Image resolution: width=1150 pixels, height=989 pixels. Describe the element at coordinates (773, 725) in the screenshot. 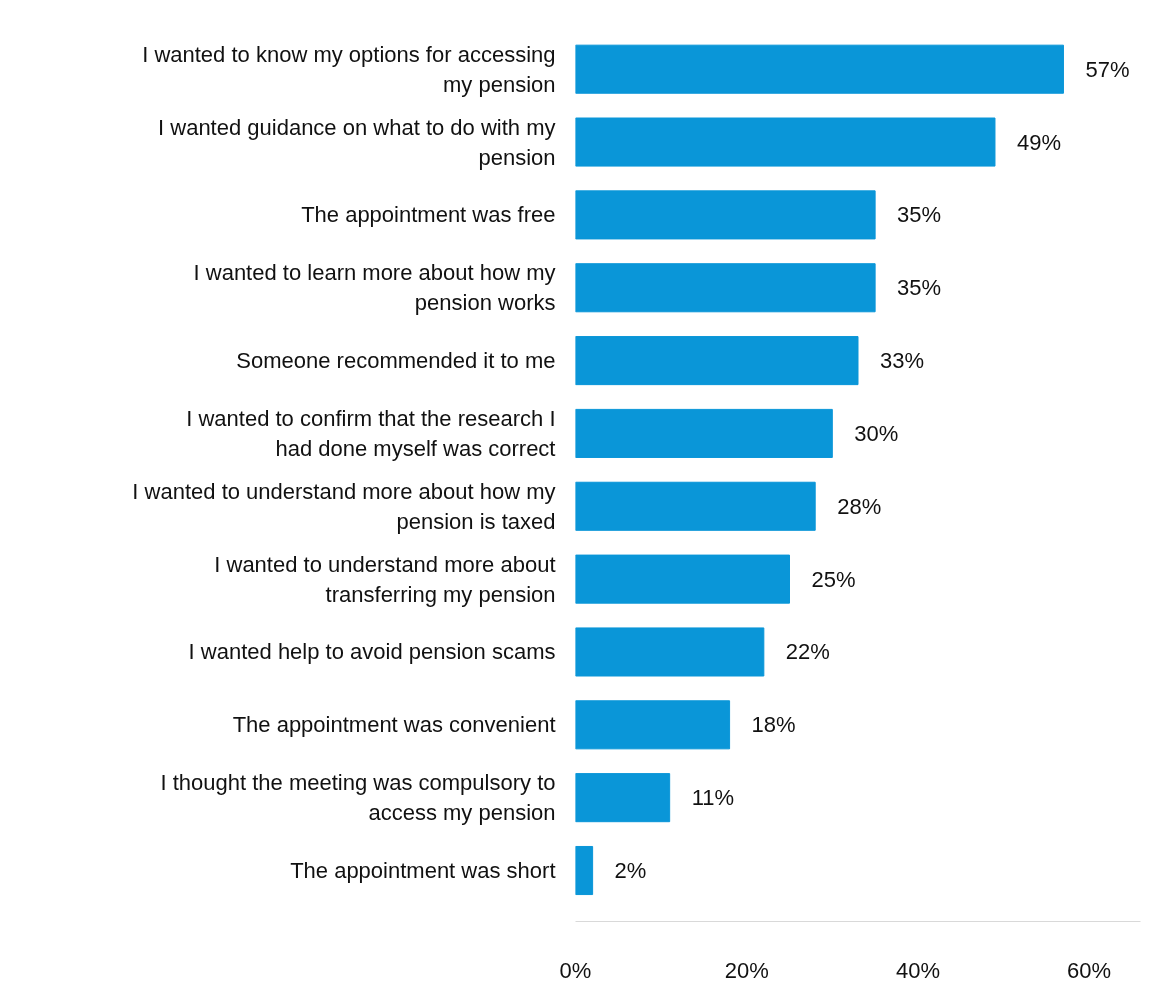

I see `data-label: 18%` at that location.